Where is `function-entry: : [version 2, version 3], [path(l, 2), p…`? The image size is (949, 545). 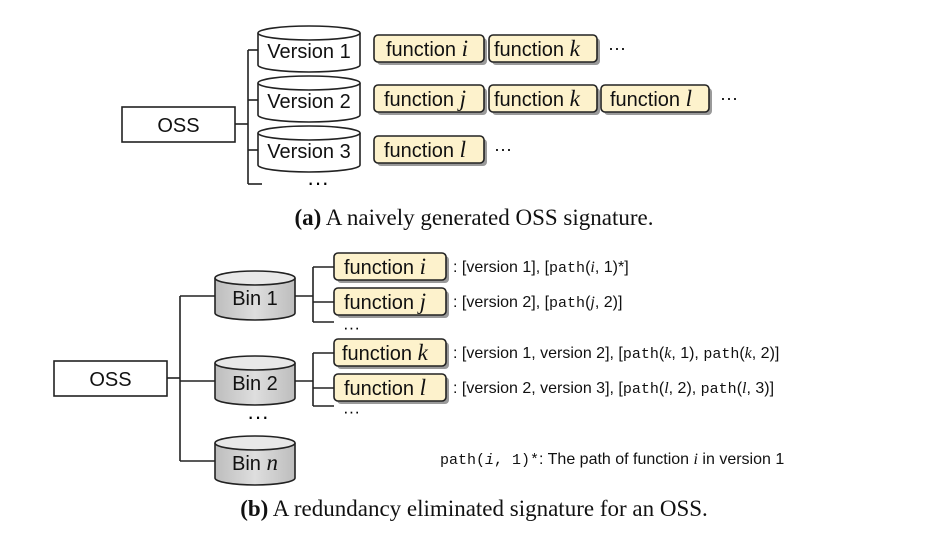 function-entry: : [version 2, version 3], [path(l, 2), p… is located at coordinates (613, 389).